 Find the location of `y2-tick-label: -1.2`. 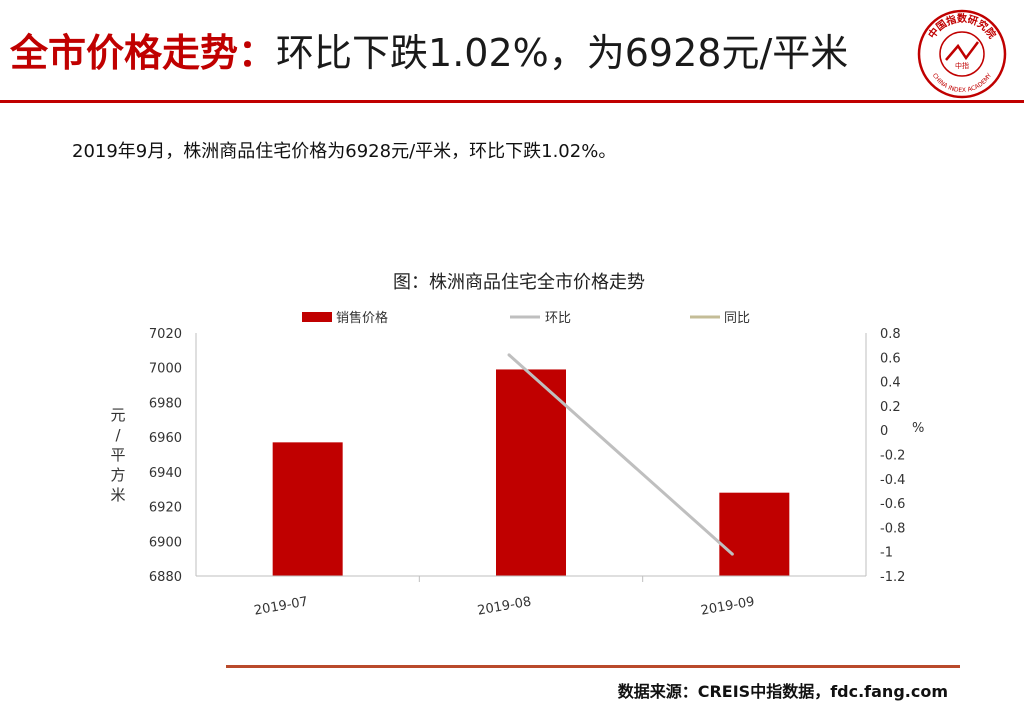

y2-tick-label: -1.2 is located at coordinates (892, 577).